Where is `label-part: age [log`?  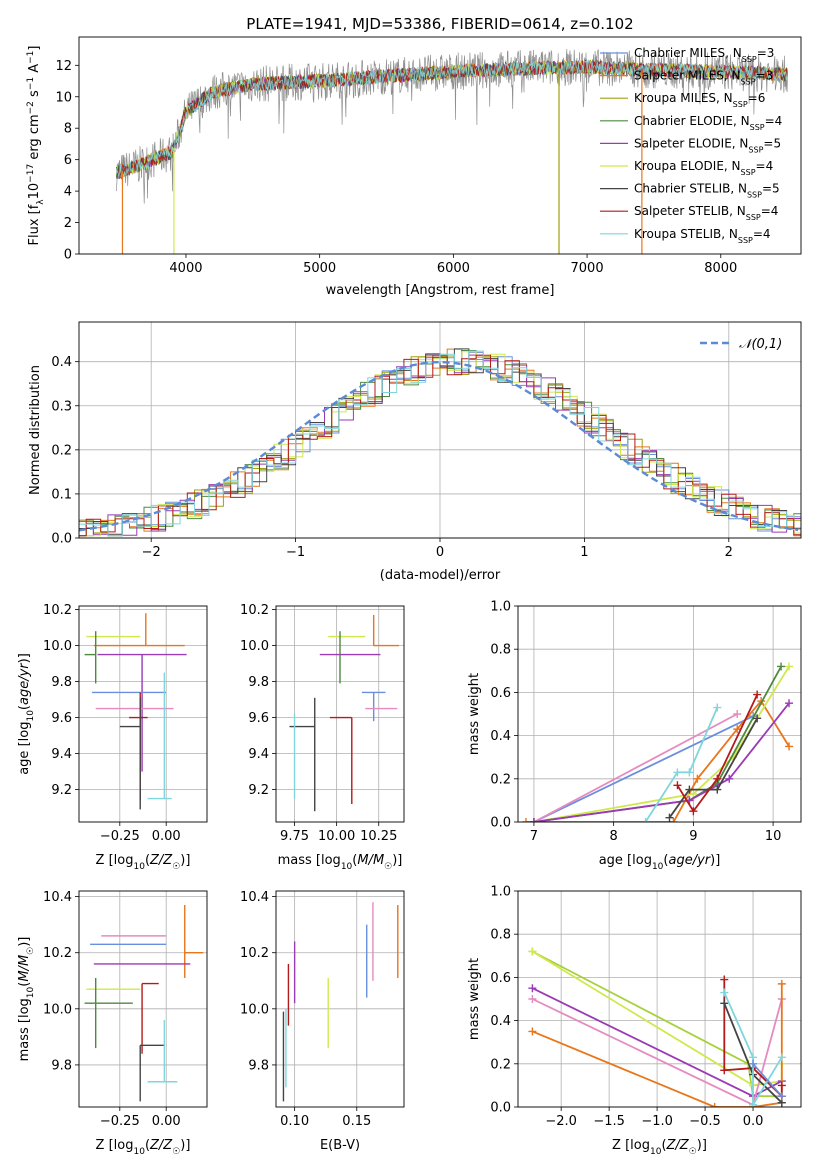
label-part: age [log is located at coordinates (24, 748).